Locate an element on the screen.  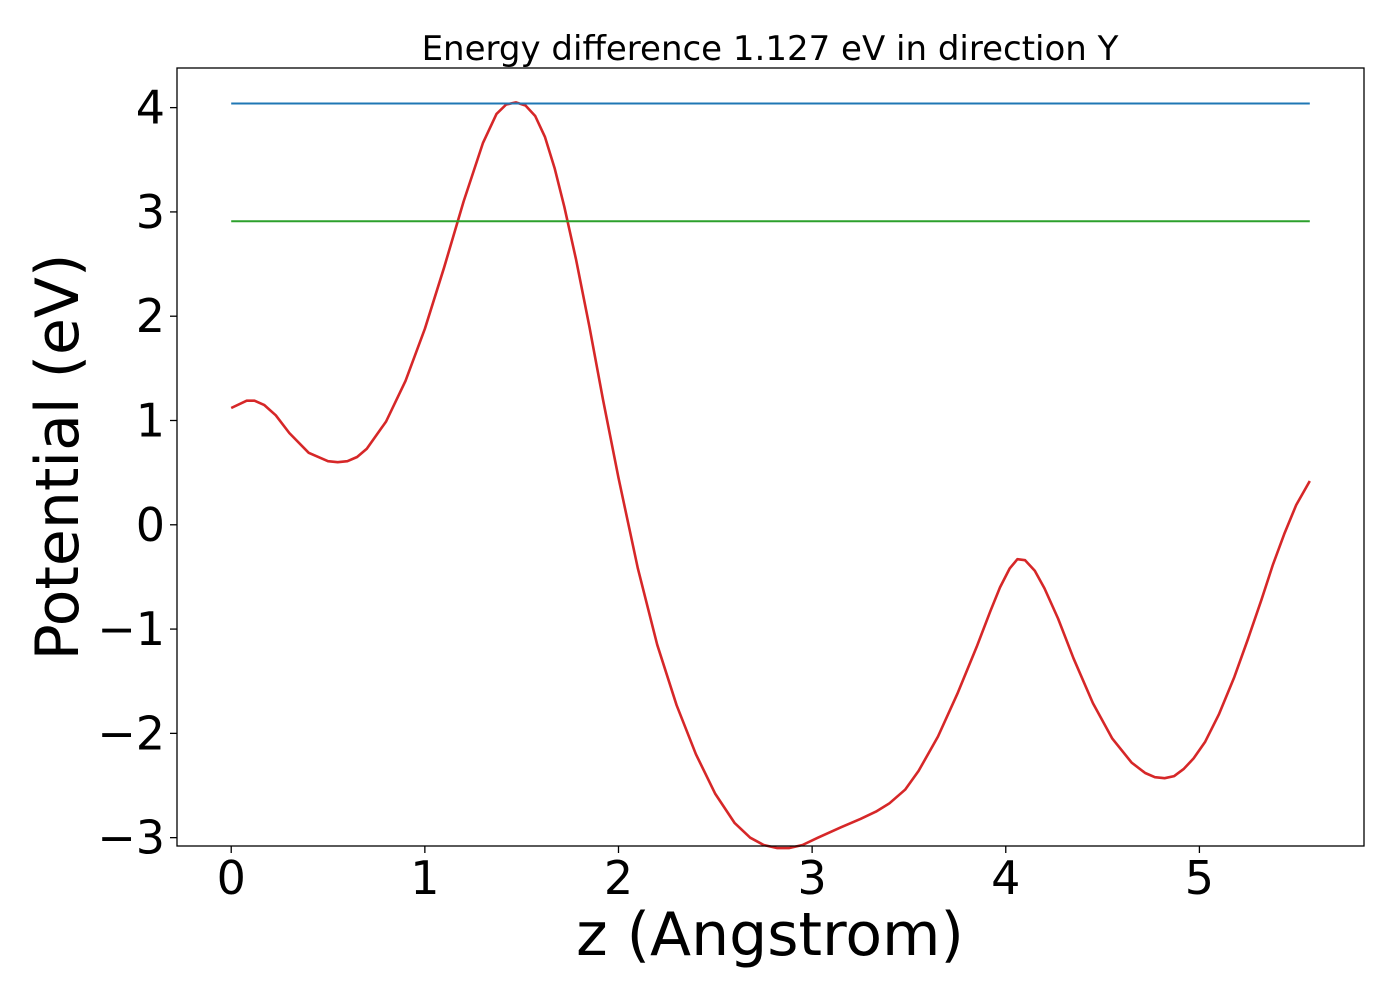
y-tick-label: 0 is located at coordinates (150, 525).